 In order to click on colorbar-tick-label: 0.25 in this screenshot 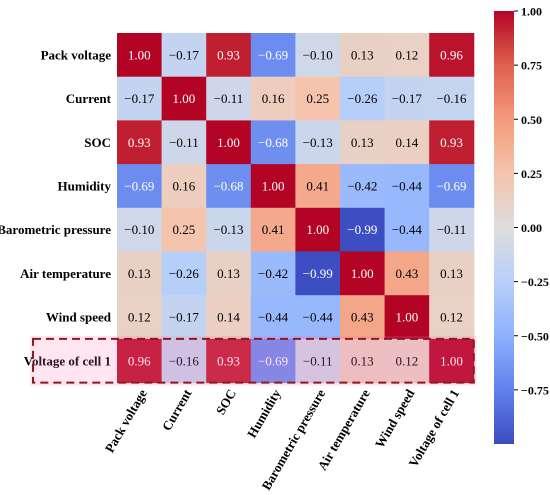, I will do `click(531, 174)`.